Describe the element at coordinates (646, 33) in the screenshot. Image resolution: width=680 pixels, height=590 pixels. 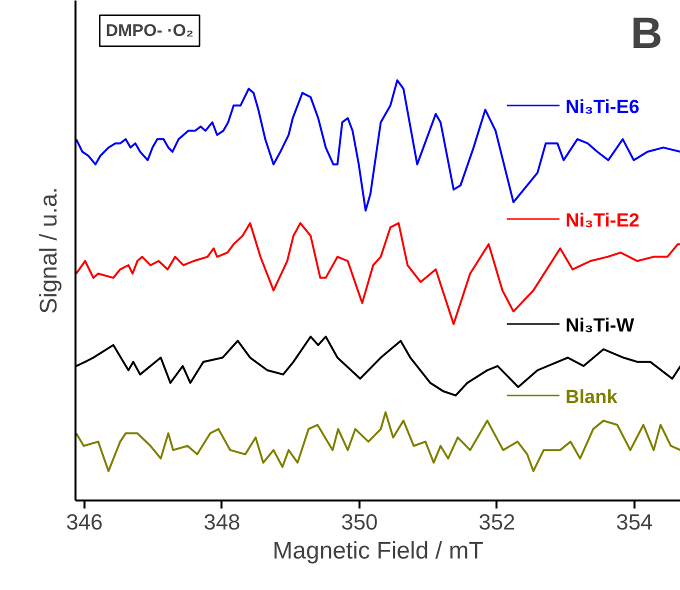
I see `text: B` at that location.